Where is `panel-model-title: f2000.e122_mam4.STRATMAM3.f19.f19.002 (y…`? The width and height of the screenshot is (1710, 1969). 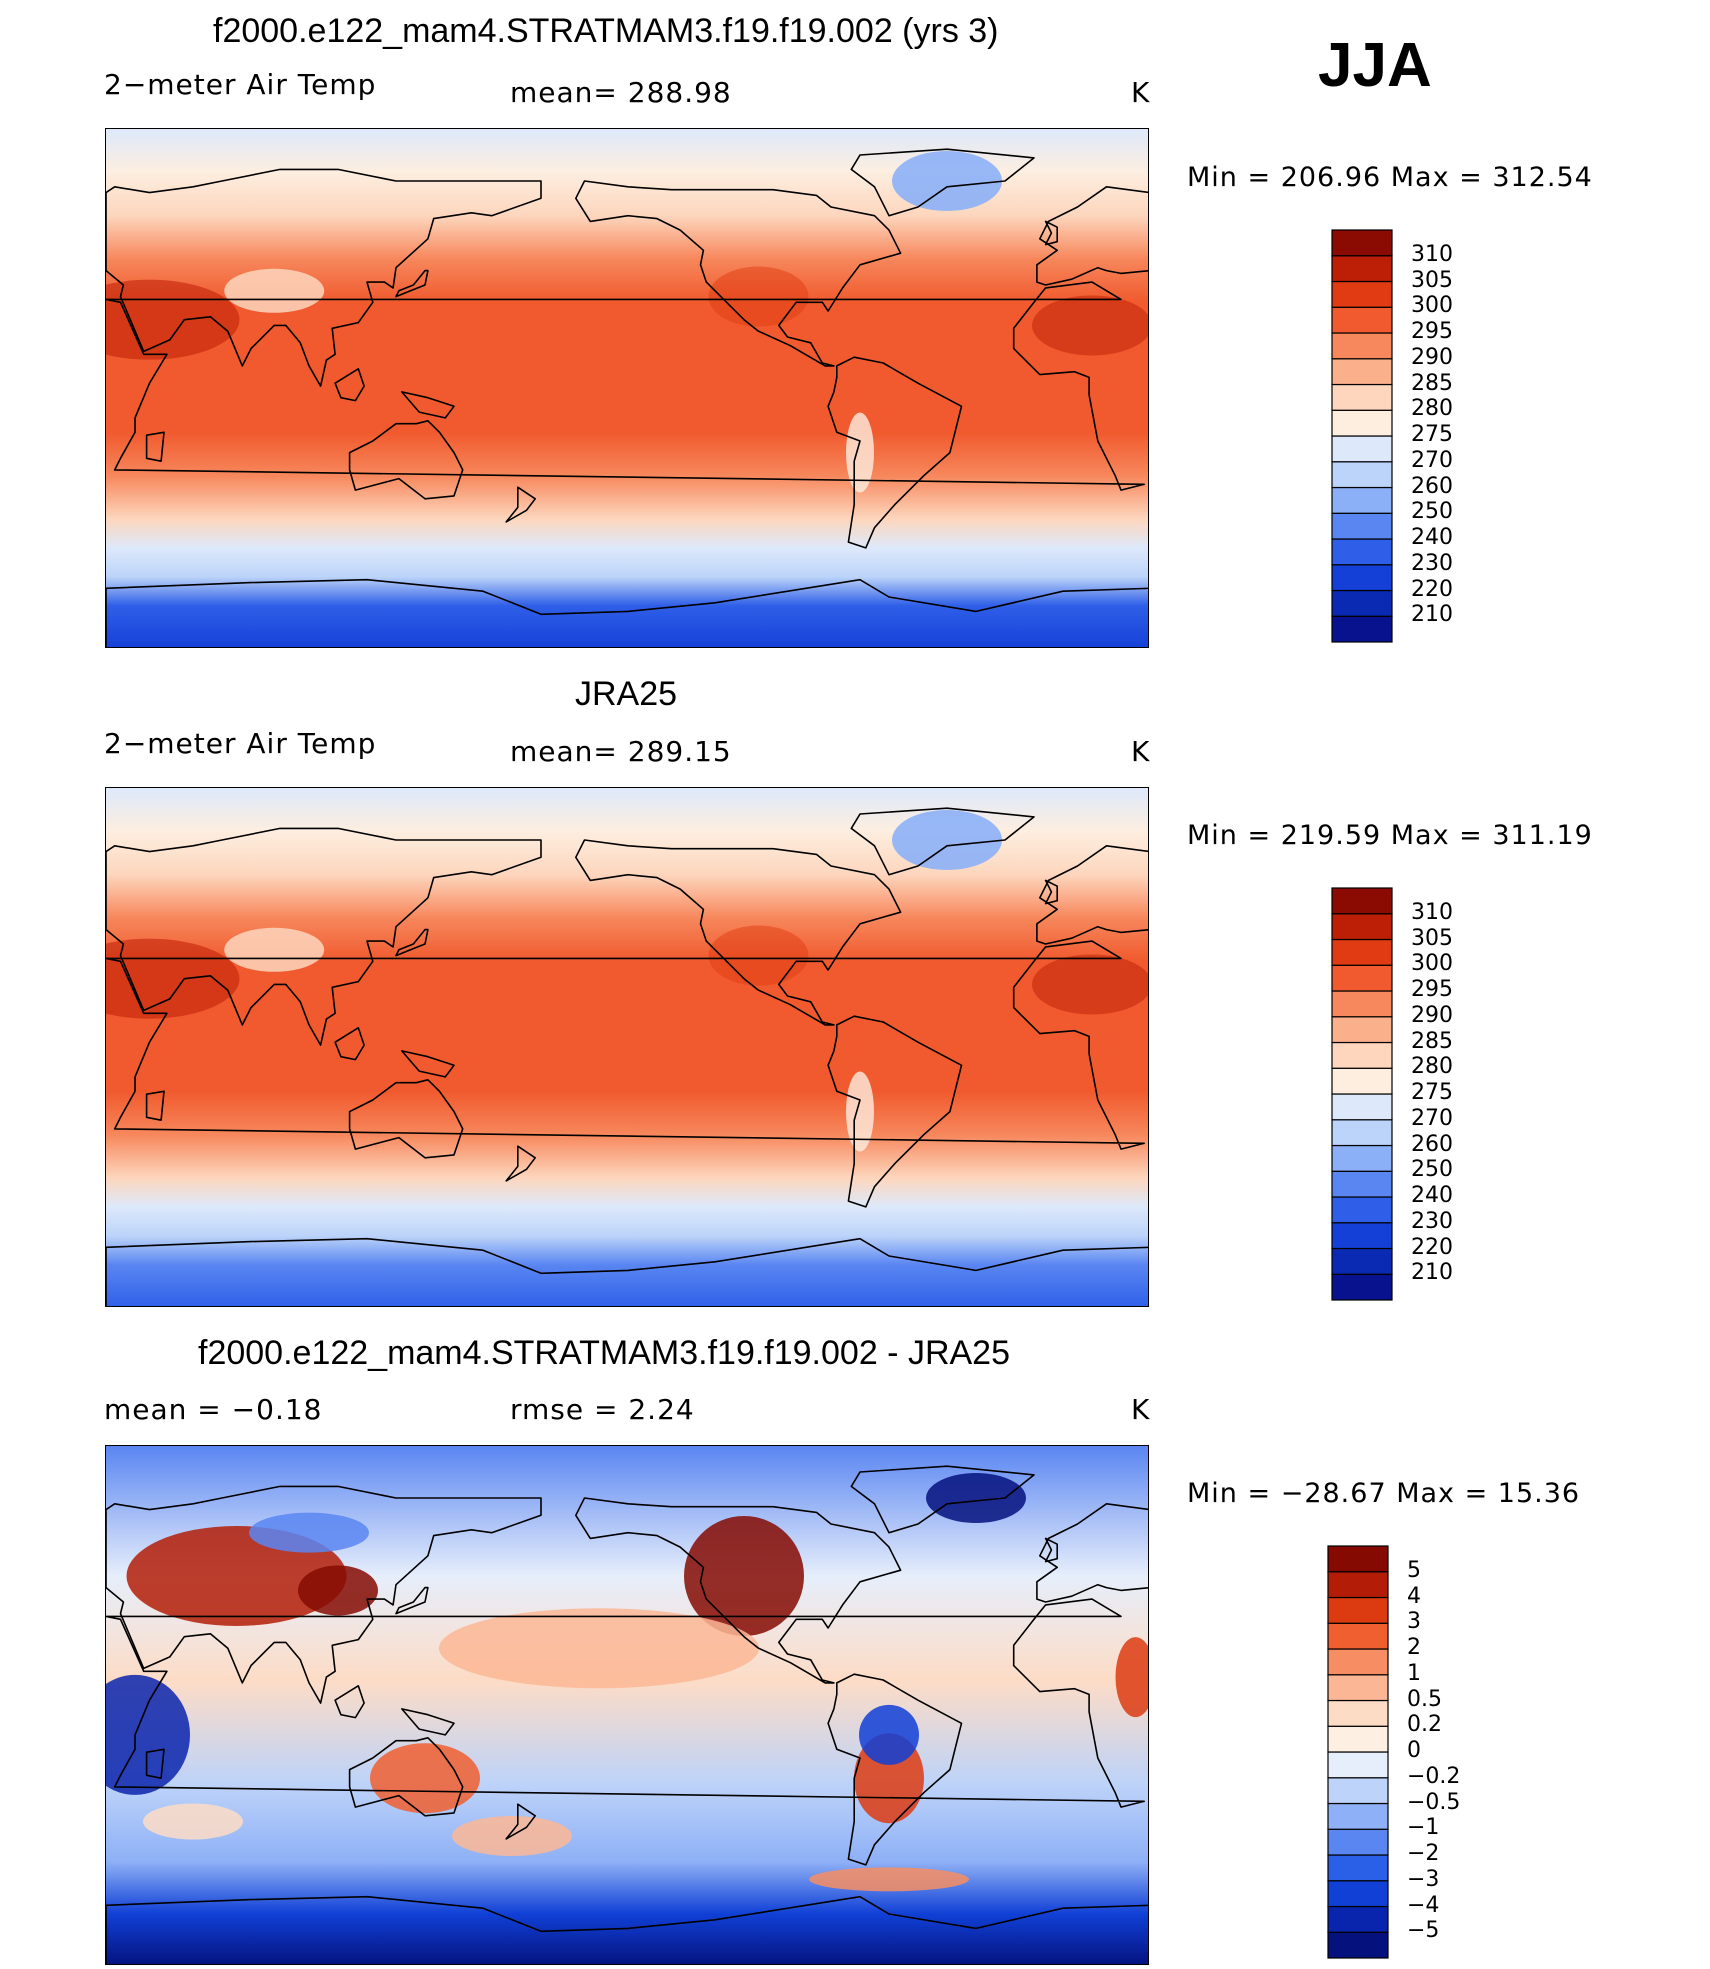
panel-model-title: f2000.e122_mam4.STRATMAM3.f19.f19.002 (y… is located at coordinates (606, 31).